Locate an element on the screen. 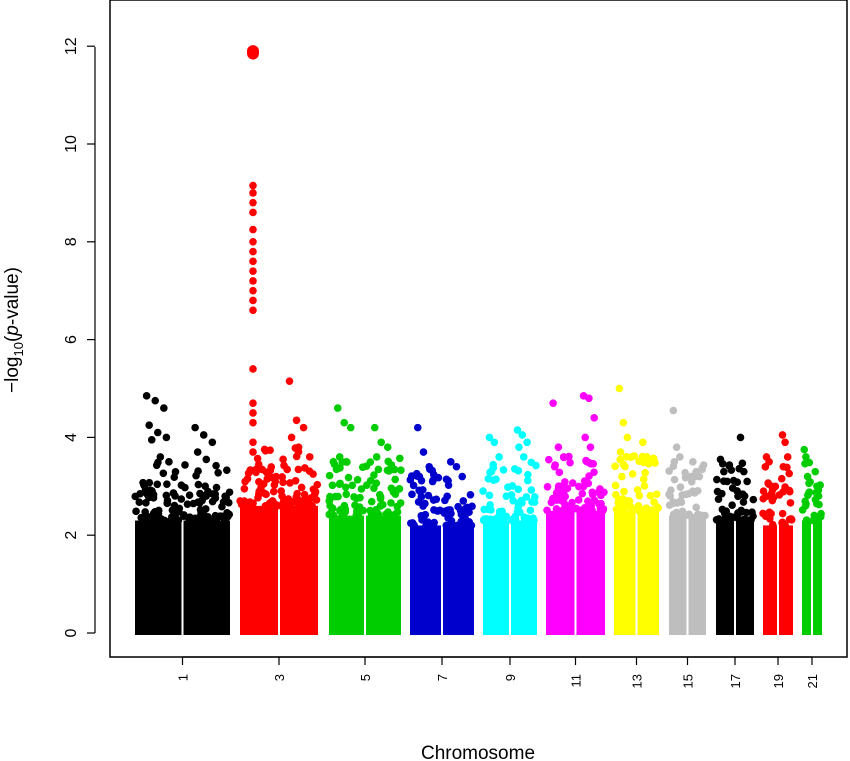 The height and width of the screenshot is (761, 850). x-tick-label: 11 is located at coordinates (576, 681).